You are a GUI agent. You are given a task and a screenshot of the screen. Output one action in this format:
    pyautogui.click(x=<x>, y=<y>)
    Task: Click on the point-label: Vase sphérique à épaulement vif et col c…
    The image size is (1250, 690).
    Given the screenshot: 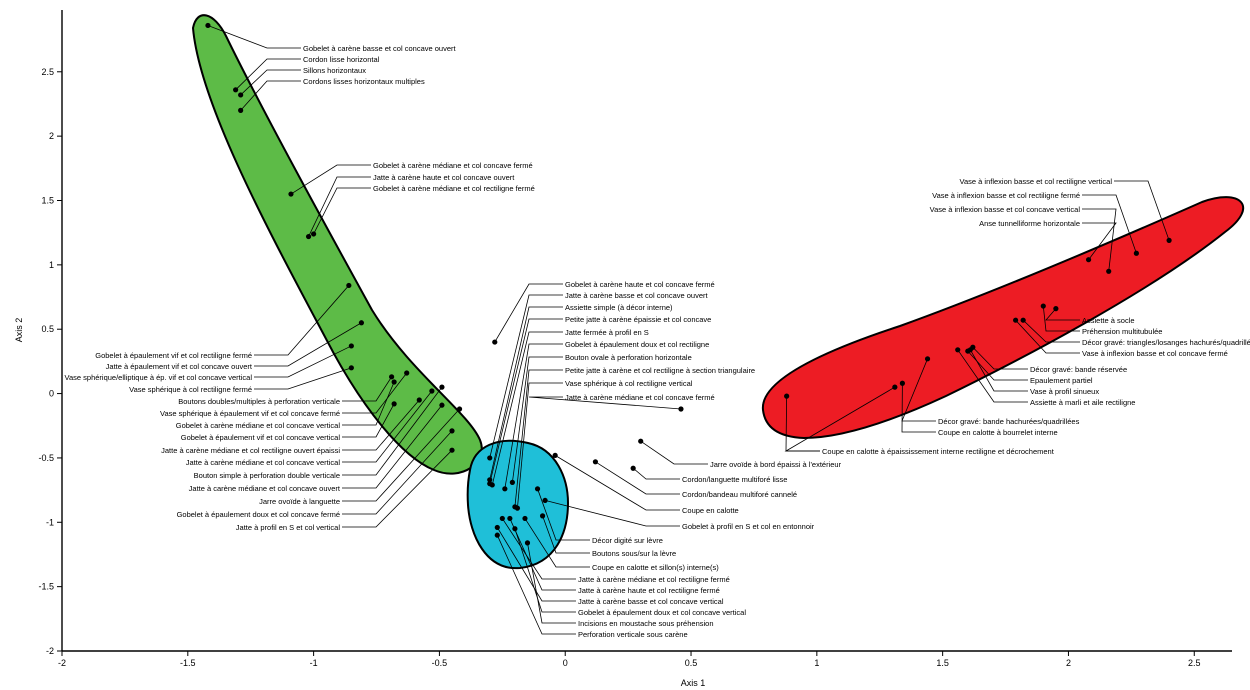 What is the action you would take?
    pyautogui.click(x=250, y=413)
    